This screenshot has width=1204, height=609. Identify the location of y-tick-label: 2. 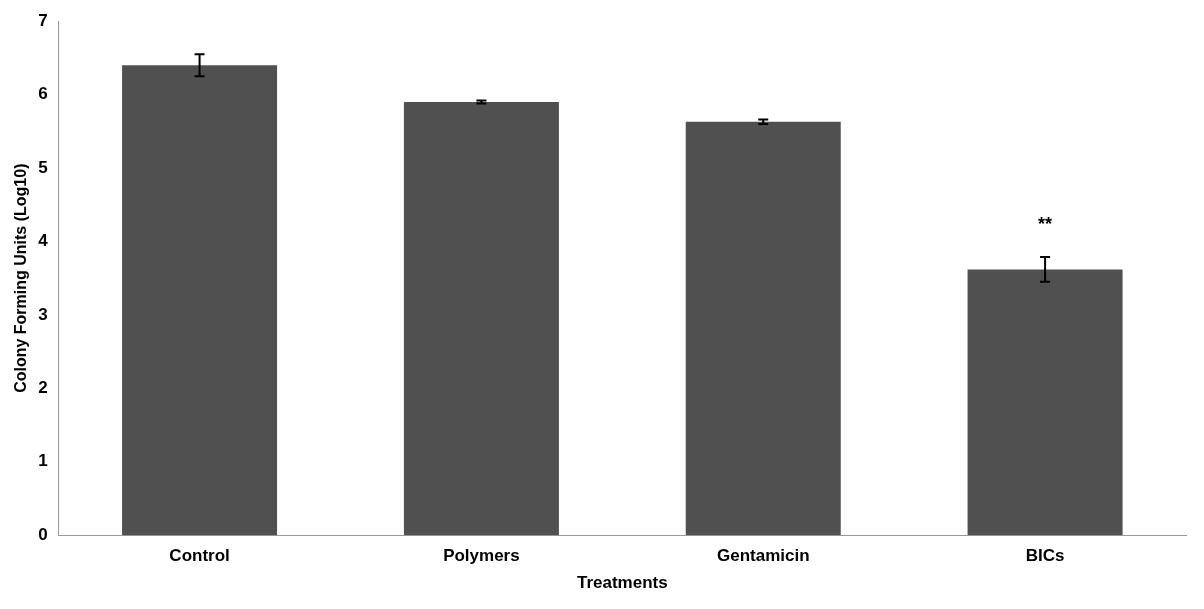
(43, 388).